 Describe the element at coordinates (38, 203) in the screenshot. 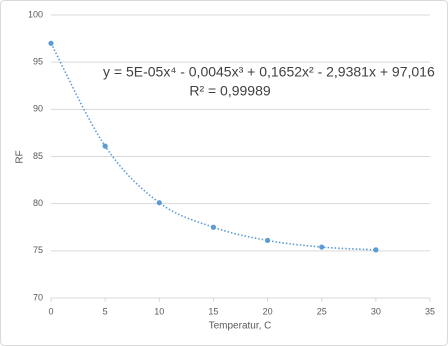

I see `y-tick-label: 80` at that location.